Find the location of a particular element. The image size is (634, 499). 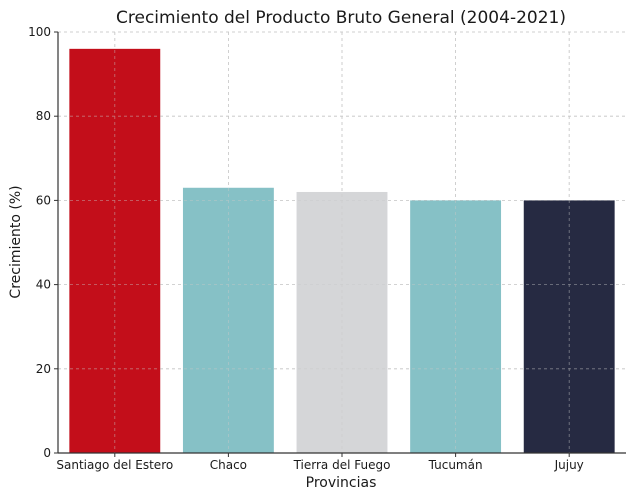

y-tick-label: 100 is located at coordinates (39, 32).